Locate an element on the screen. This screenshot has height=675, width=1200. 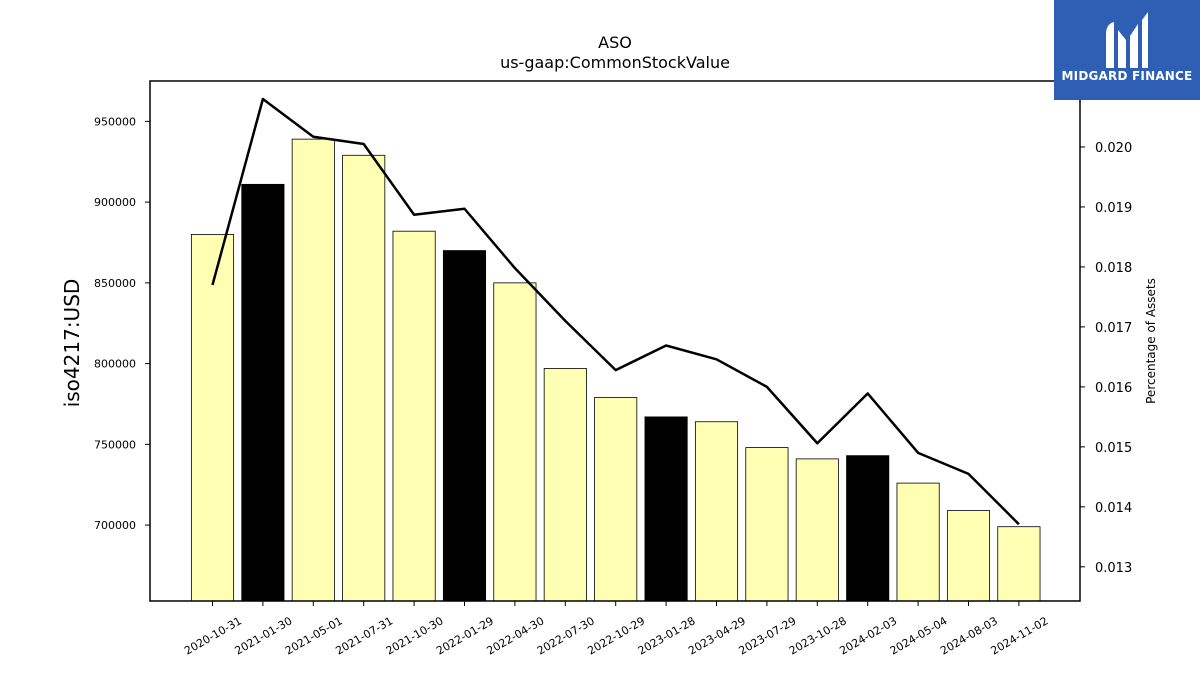
y2-tick-label: 0.013 is located at coordinates (1113, 568).